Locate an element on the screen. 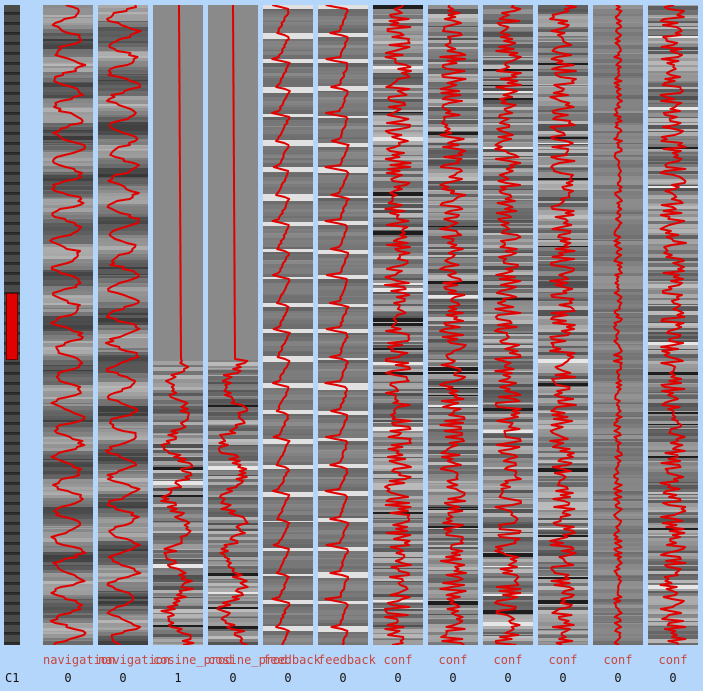 This screenshot has width=703, height=691. timeline-scrollbar is located at coordinates (12, 325).